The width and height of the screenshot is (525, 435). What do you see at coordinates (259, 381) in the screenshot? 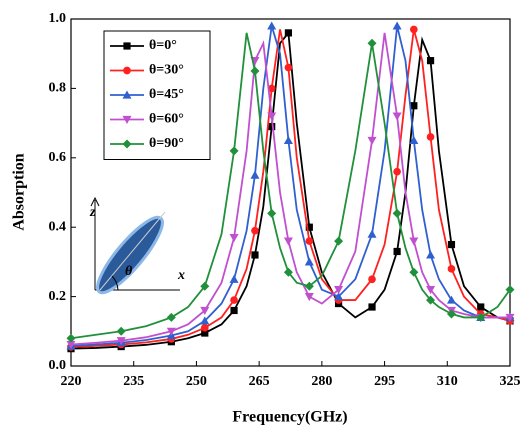
I see `x-tick-label: 265` at bounding box center [259, 381].